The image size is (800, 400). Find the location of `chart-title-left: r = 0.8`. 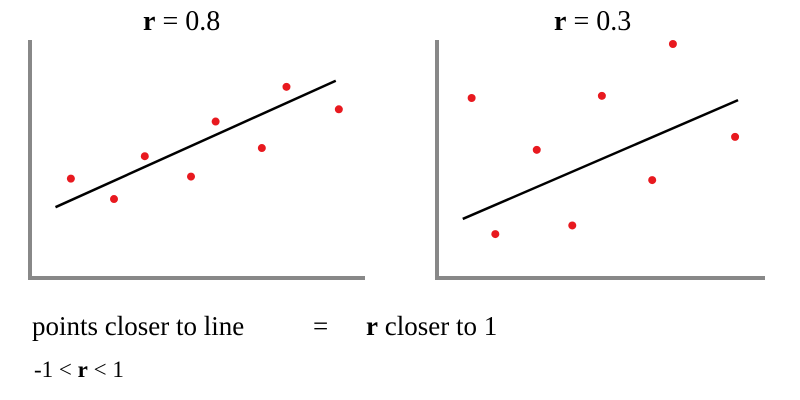

chart-title-left: r = 0.8 is located at coordinates (181, 22).